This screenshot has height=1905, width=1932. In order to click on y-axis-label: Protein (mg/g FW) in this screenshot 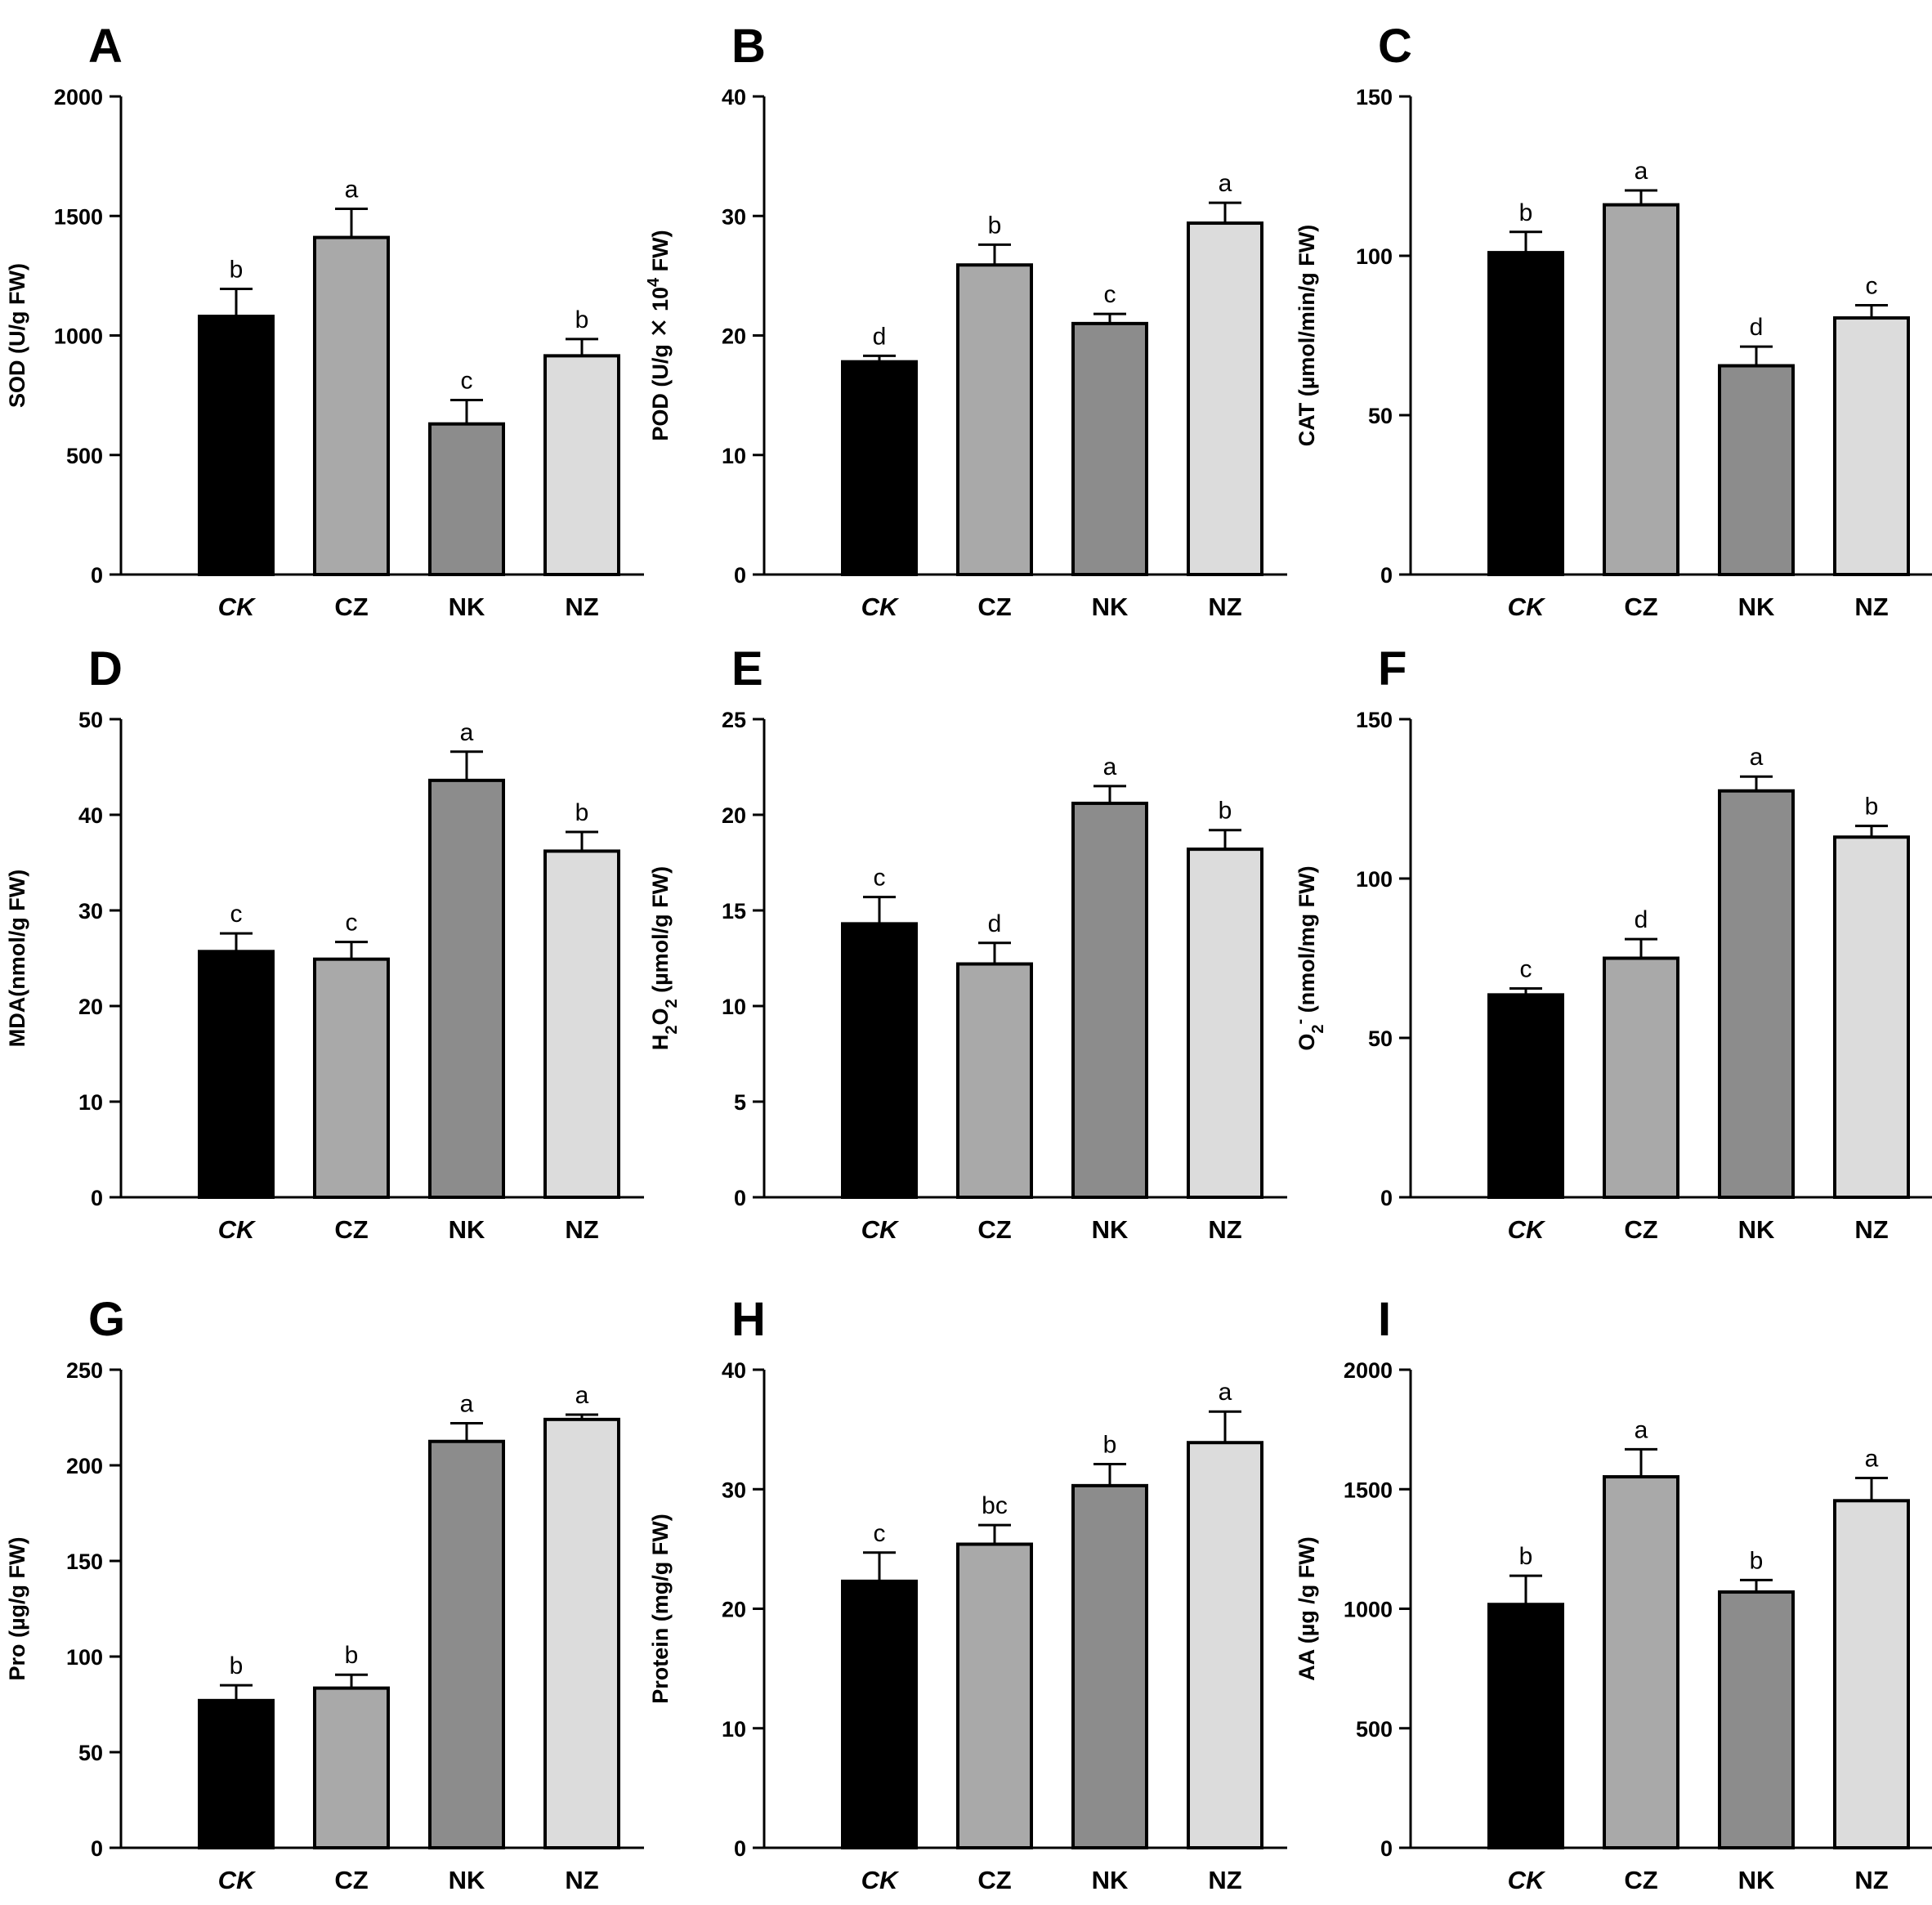, I will do `click(660, 1608)`.